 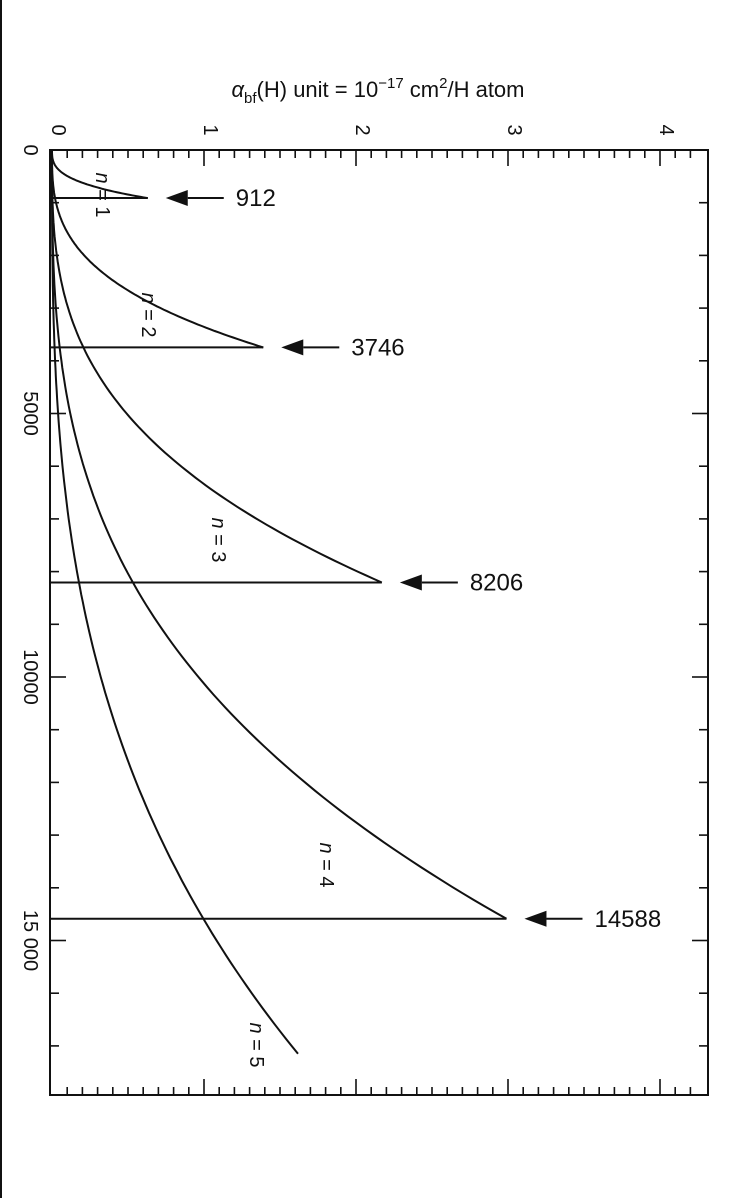 I want to click on y-axis-title: αbf(H) unit = 10−17 cm2/H atom, so click(x=377, y=91).